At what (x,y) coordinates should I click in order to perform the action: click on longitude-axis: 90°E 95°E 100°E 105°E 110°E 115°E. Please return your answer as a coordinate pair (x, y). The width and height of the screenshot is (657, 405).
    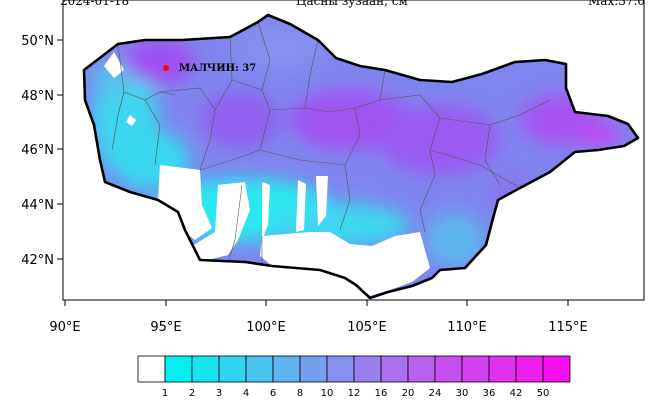
    Looking at the image, I should click on (318, 317).